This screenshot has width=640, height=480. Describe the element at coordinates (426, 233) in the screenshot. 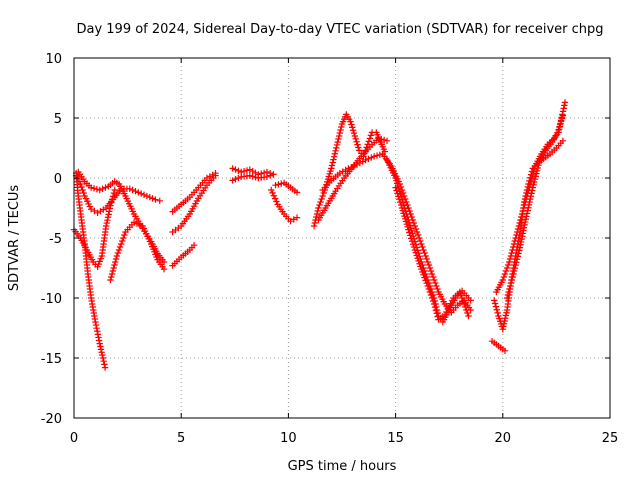

I see `series-track-p` at that location.